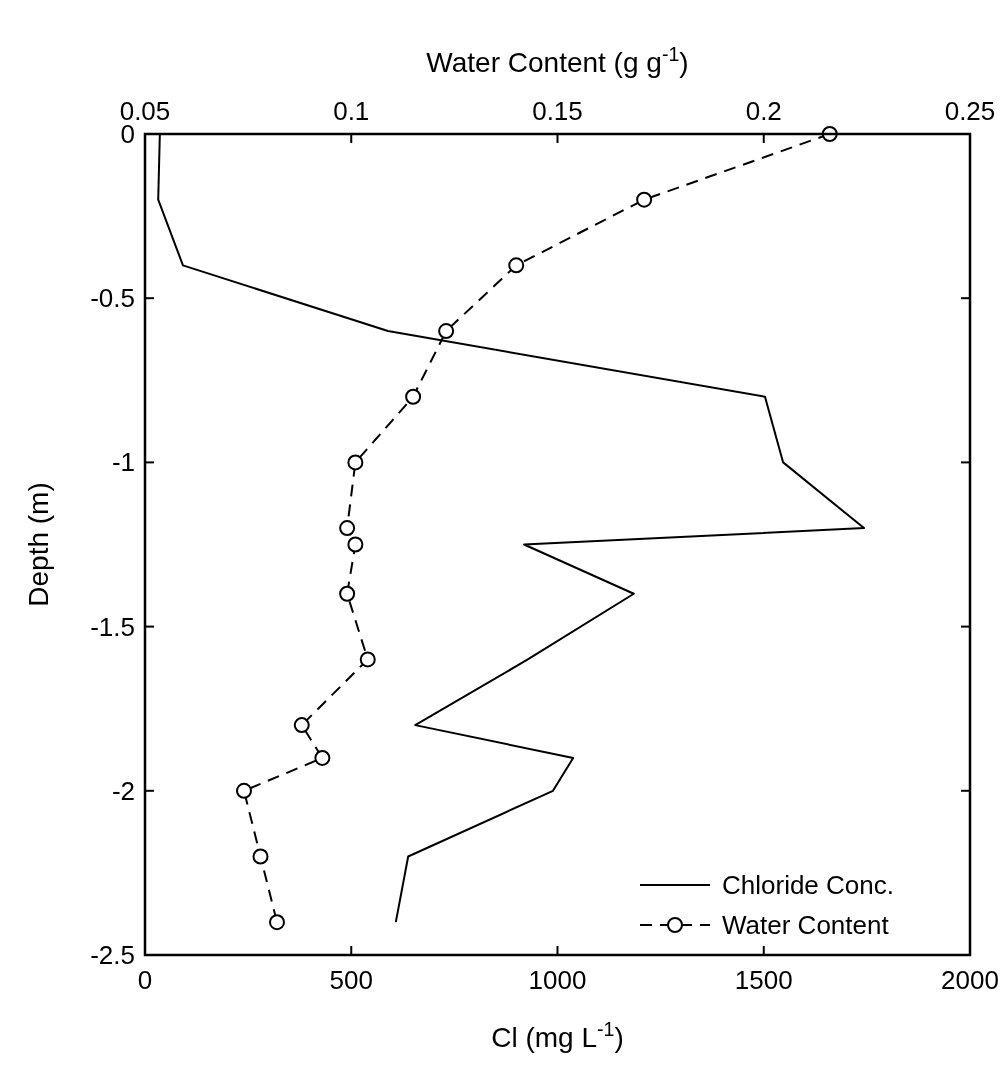  Describe the element at coordinates (806, 925) in the screenshot. I see `legend-label: Water Content` at that location.